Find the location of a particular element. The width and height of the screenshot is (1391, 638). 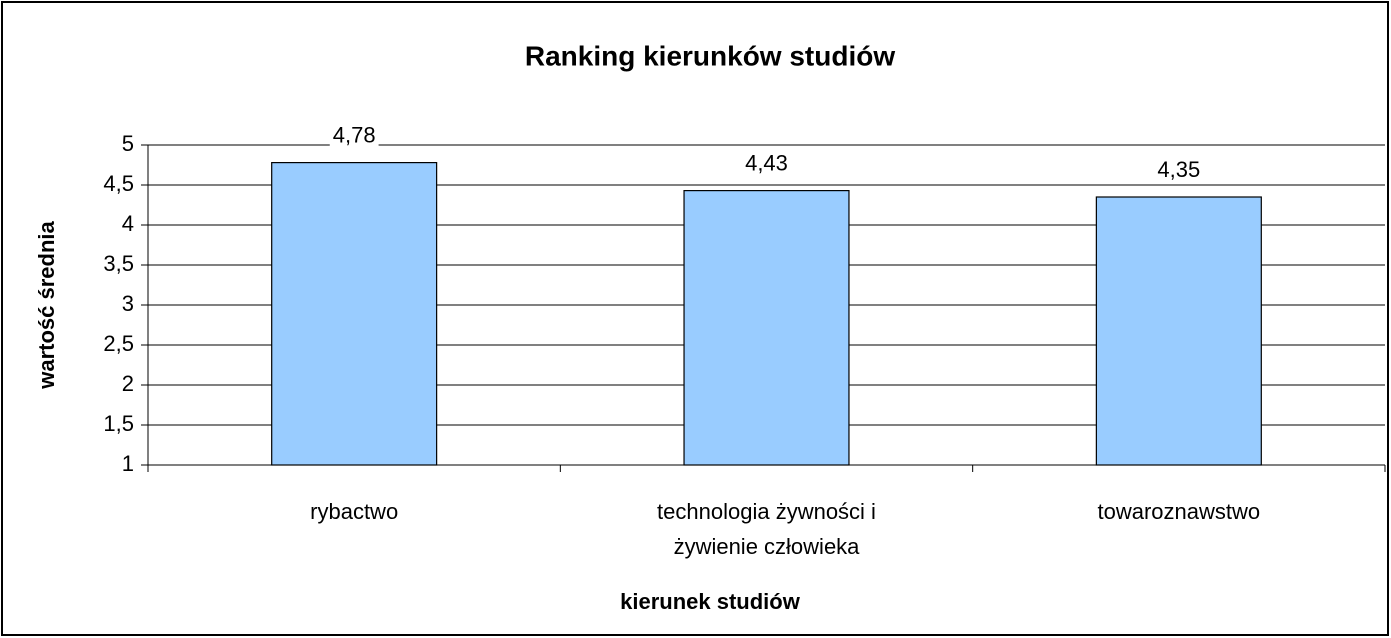

x-tick-line: towaroznawstwo is located at coordinates (1179, 511).